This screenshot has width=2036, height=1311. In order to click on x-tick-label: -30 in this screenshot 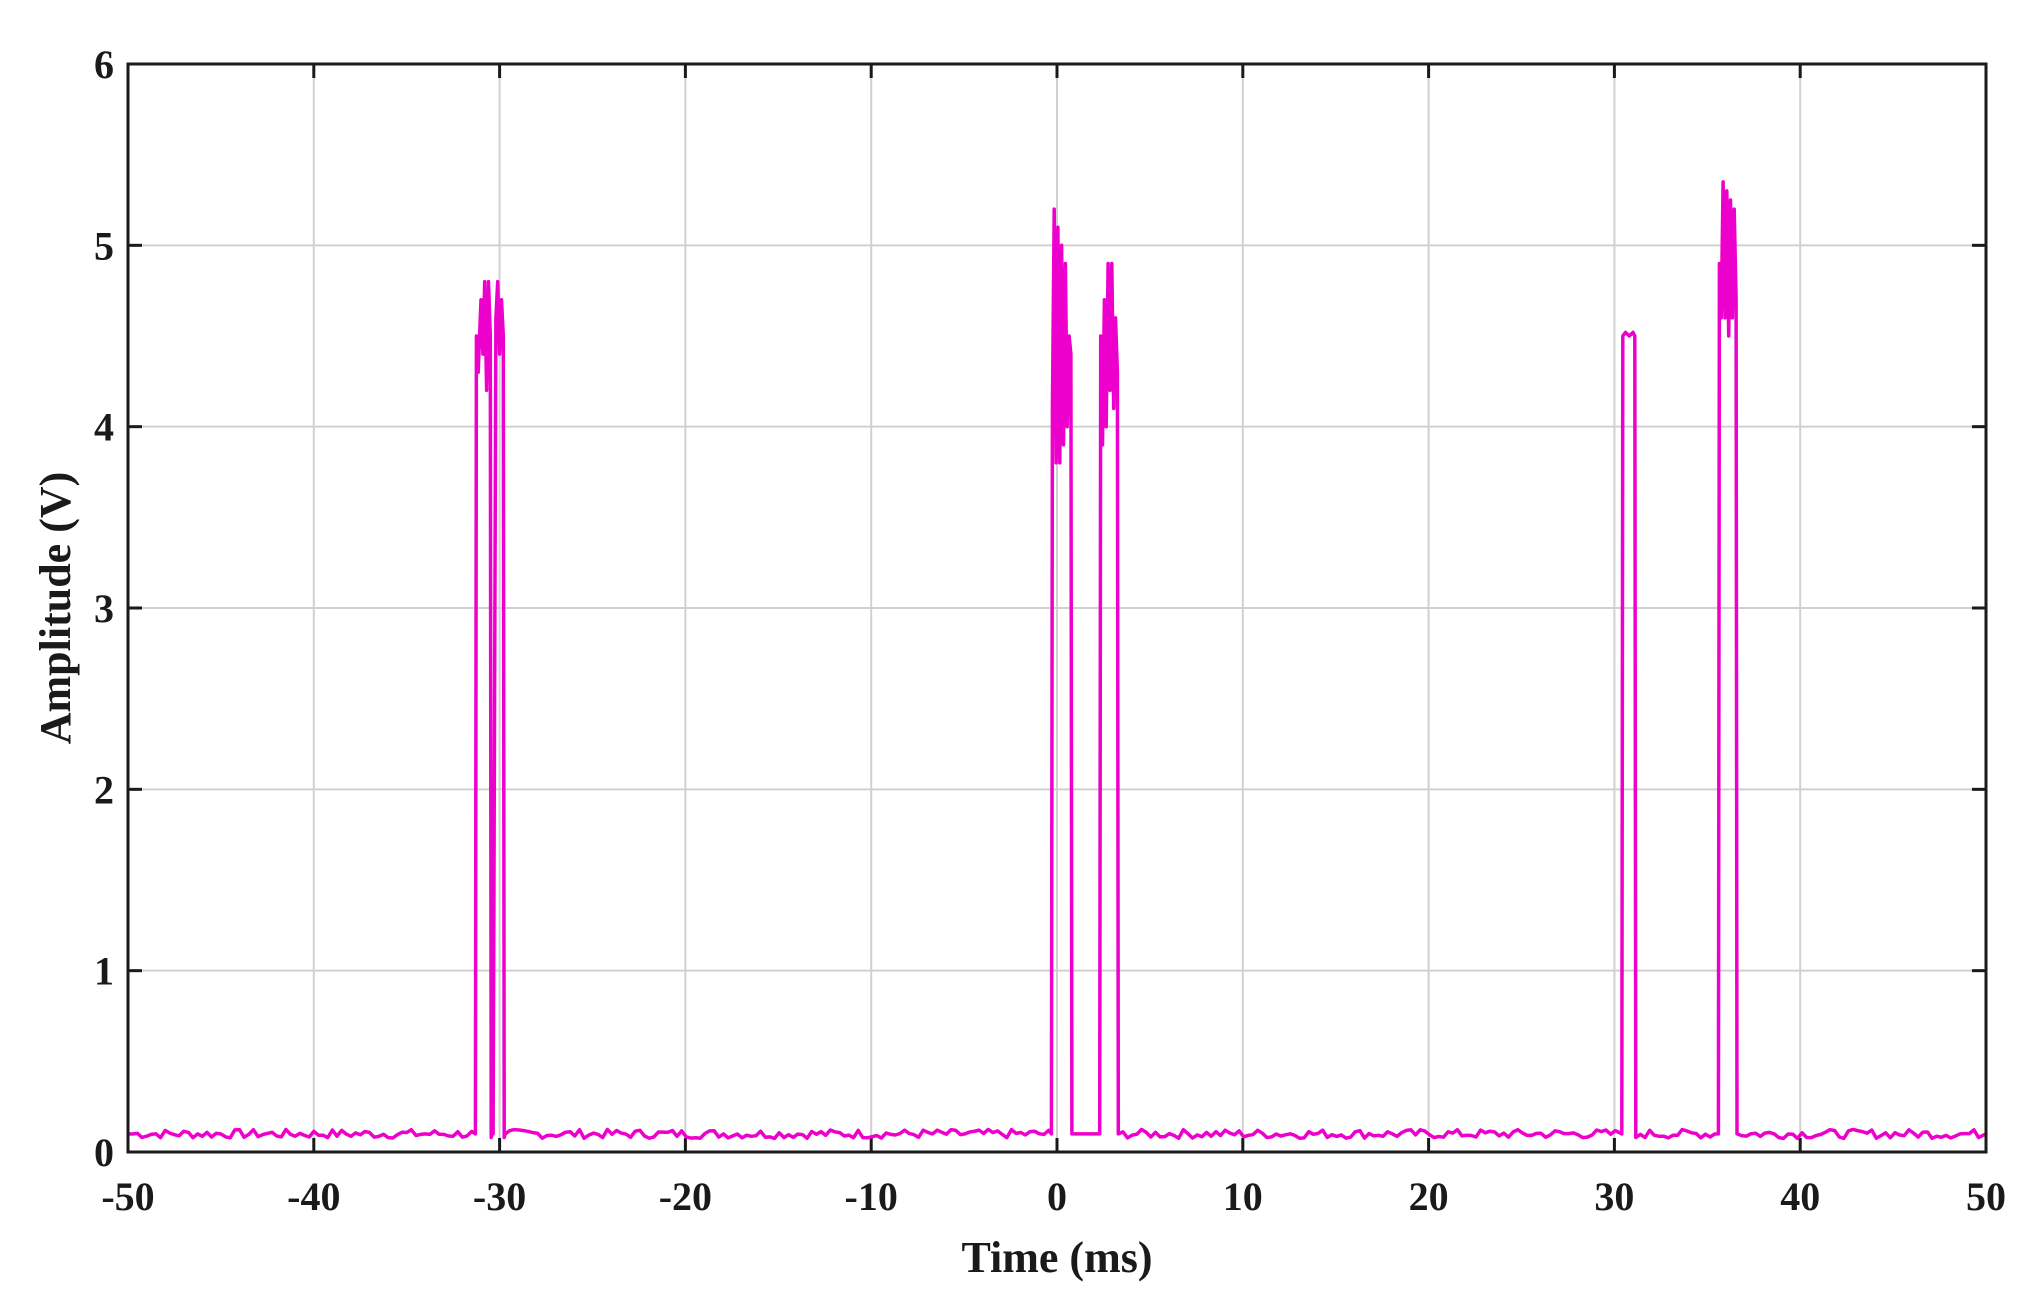, I will do `click(499, 1196)`.